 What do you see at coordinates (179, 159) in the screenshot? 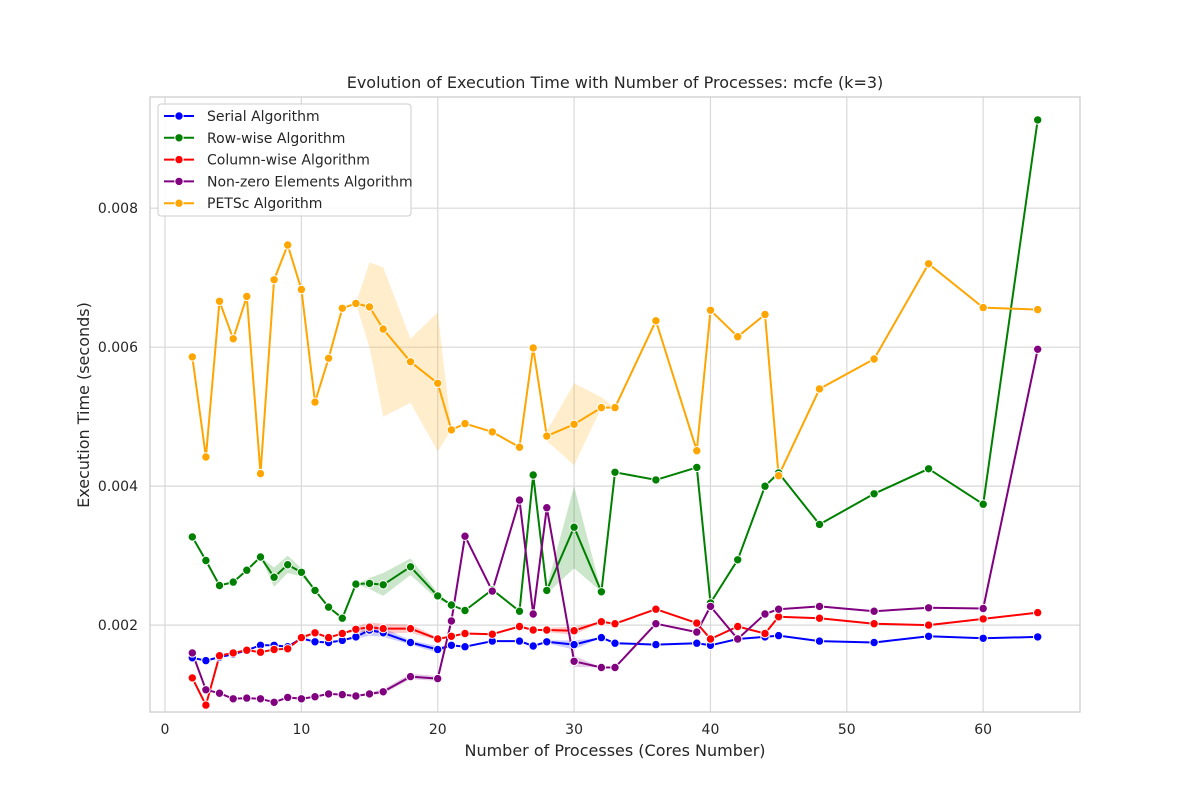
I see `legend-marker-column-wise-algorithm` at bounding box center [179, 159].